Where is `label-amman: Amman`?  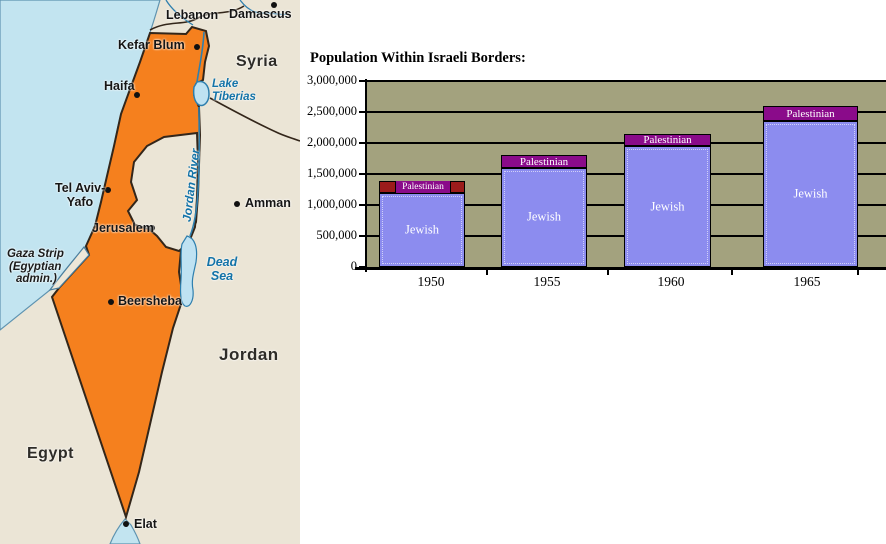
label-amman: Amman is located at coordinates (268, 203).